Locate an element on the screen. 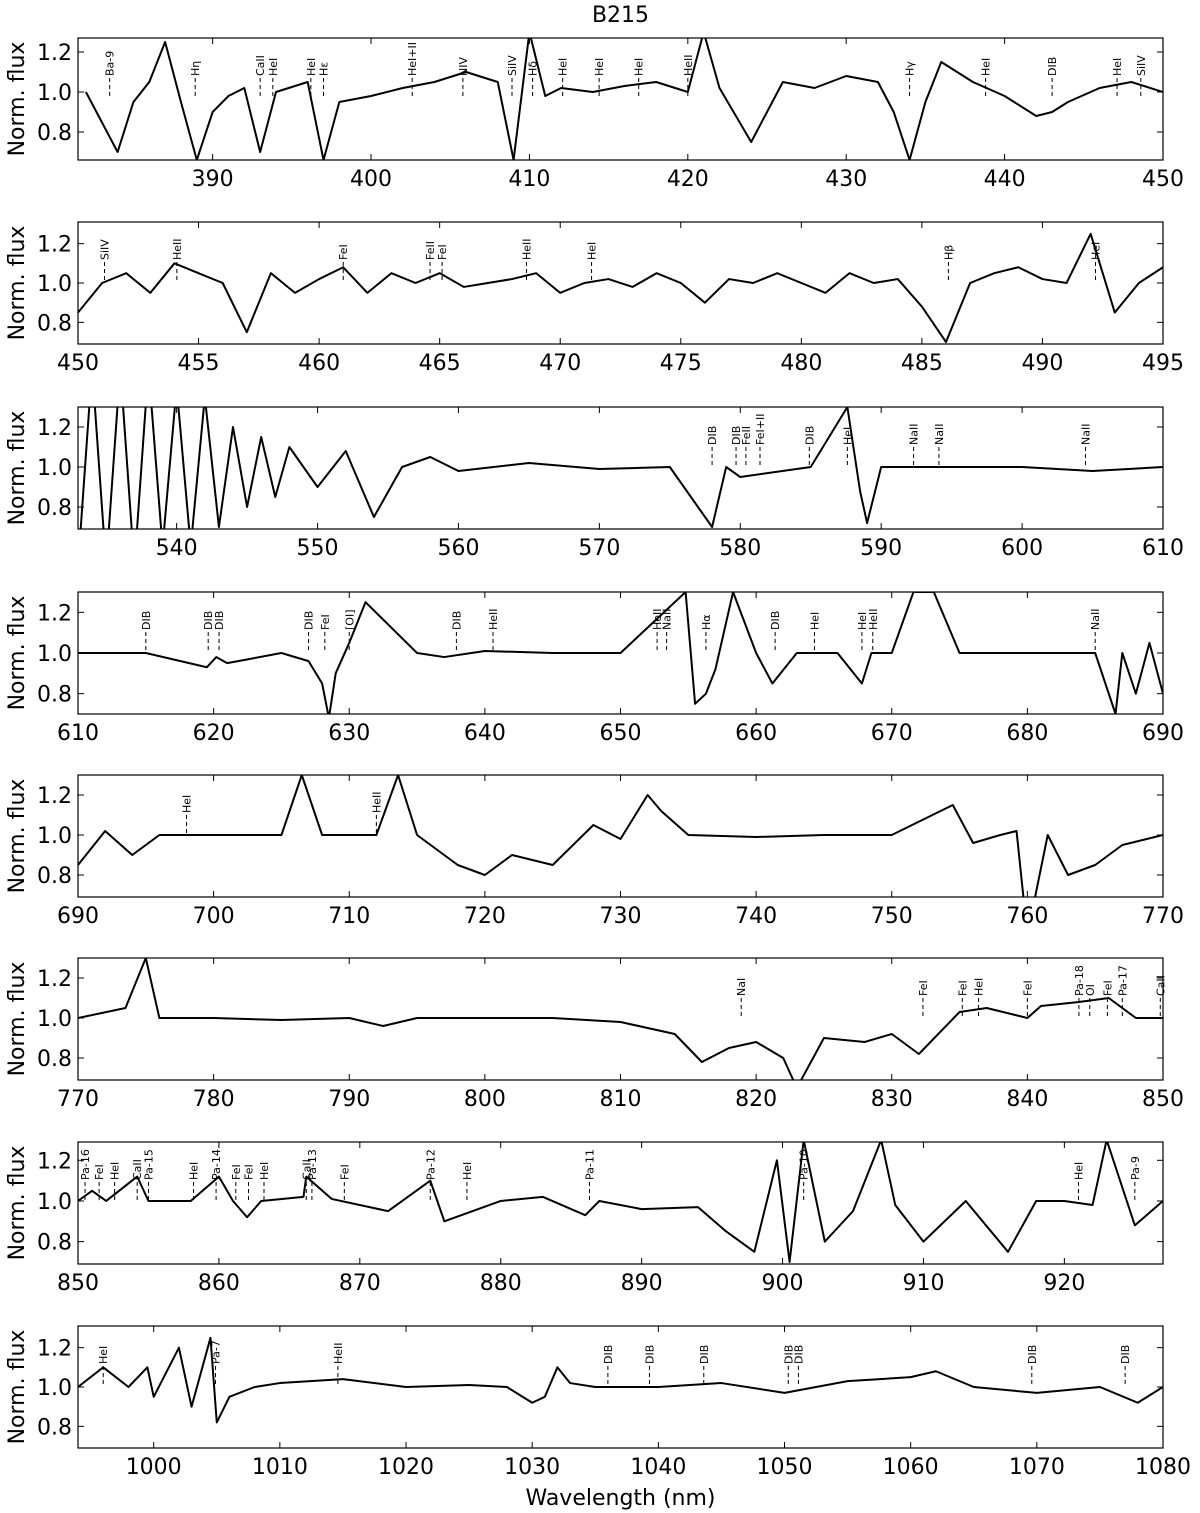 This screenshot has width=1200, height=1513. x-tick-label: 730 is located at coordinates (621, 916).